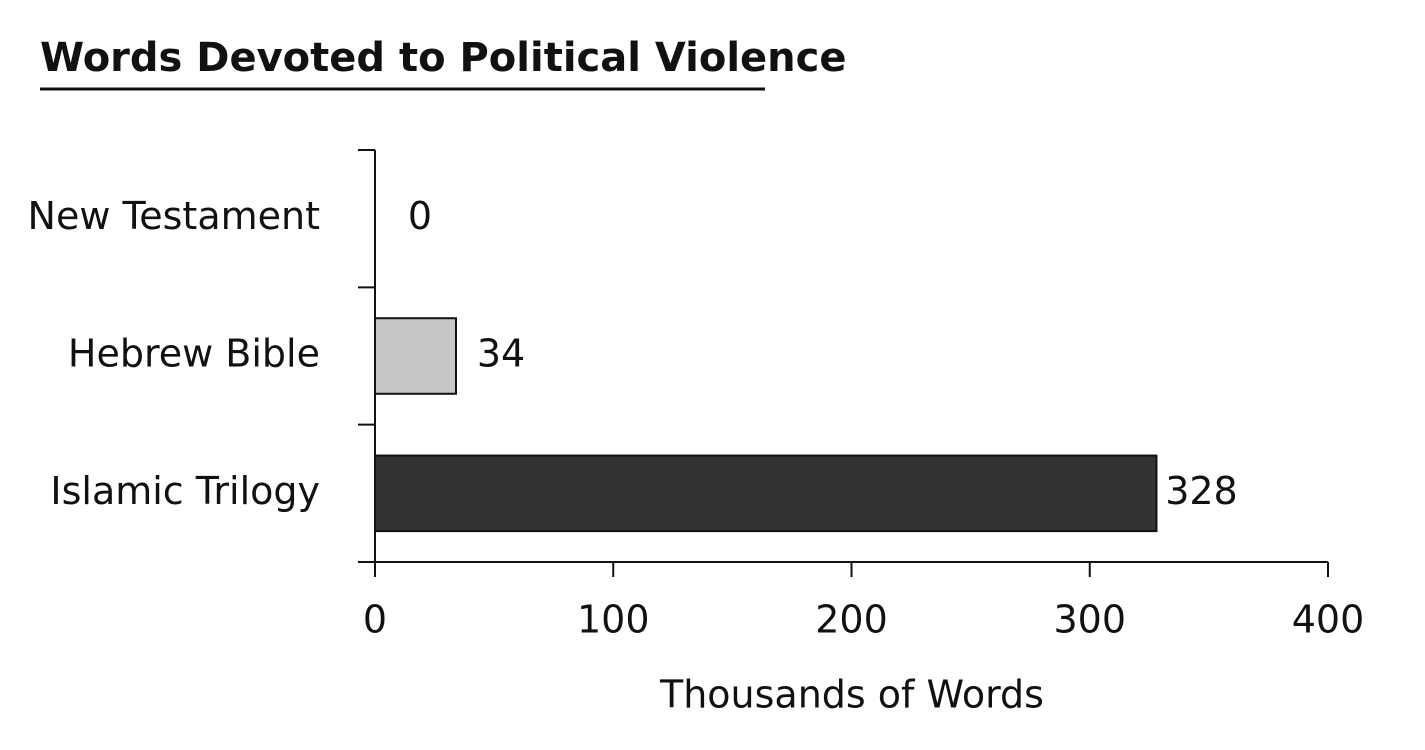 The height and width of the screenshot is (750, 1425). What do you see at coordinates (1089, 620) in the screenshot?
I see `x-tick-label: 300` at bounding box center [1089, 620].